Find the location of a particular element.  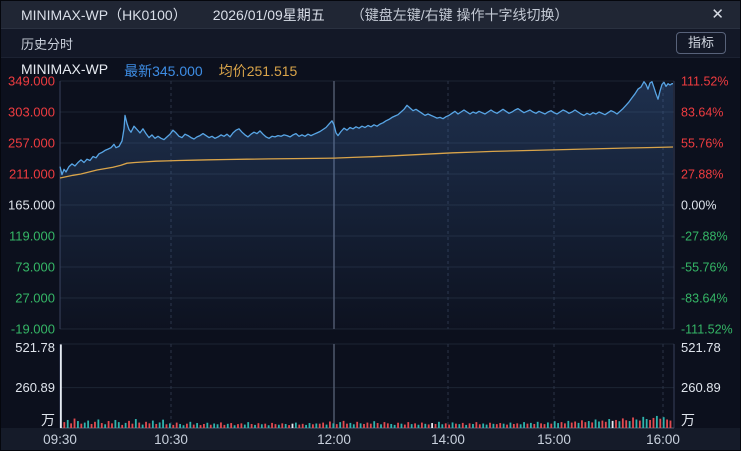

svg-text: 10:30 is located at coordinates (171, 439).